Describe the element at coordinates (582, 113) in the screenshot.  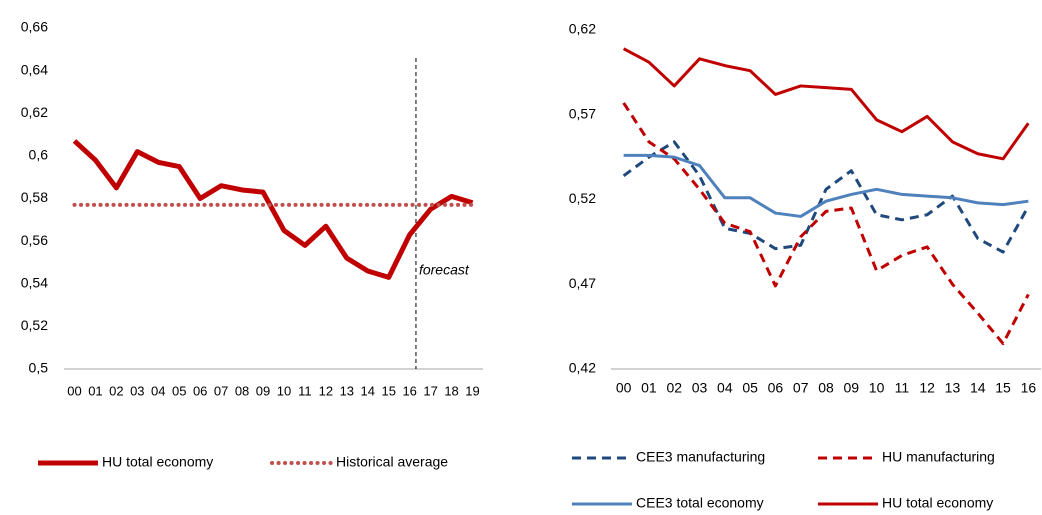
I see `y-tick-label: 0,57` at that location.